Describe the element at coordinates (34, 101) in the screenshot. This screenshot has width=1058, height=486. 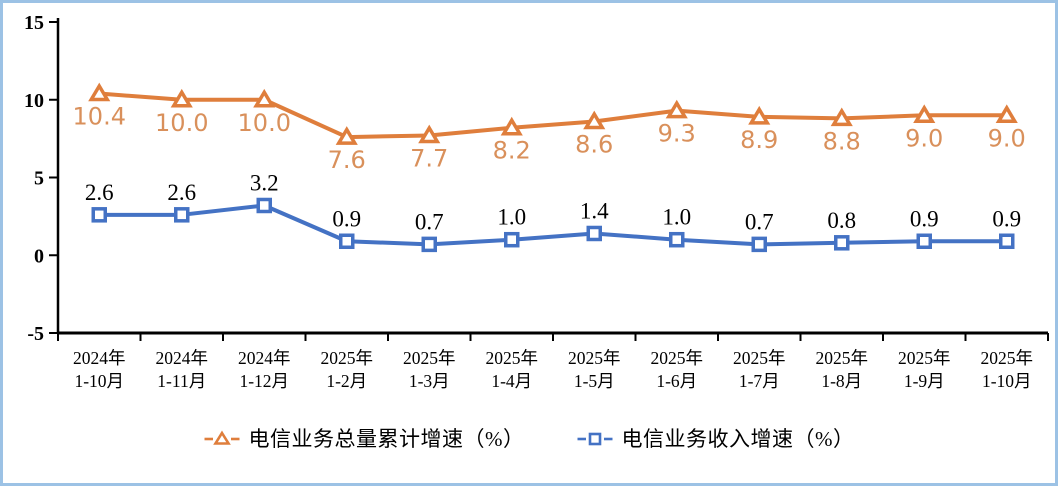
I see `y-axis-tick-label: 10` at that location.